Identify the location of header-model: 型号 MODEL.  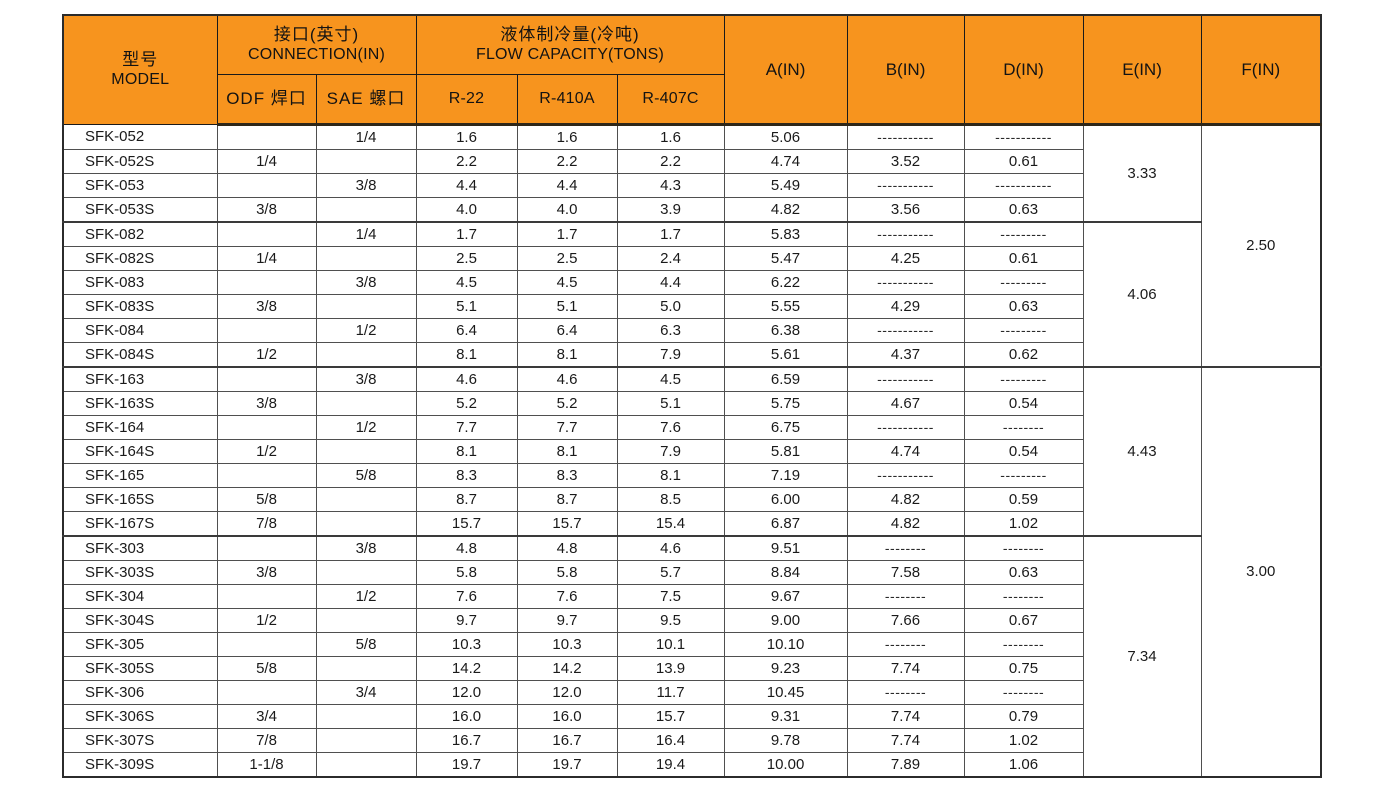
(140, 69).